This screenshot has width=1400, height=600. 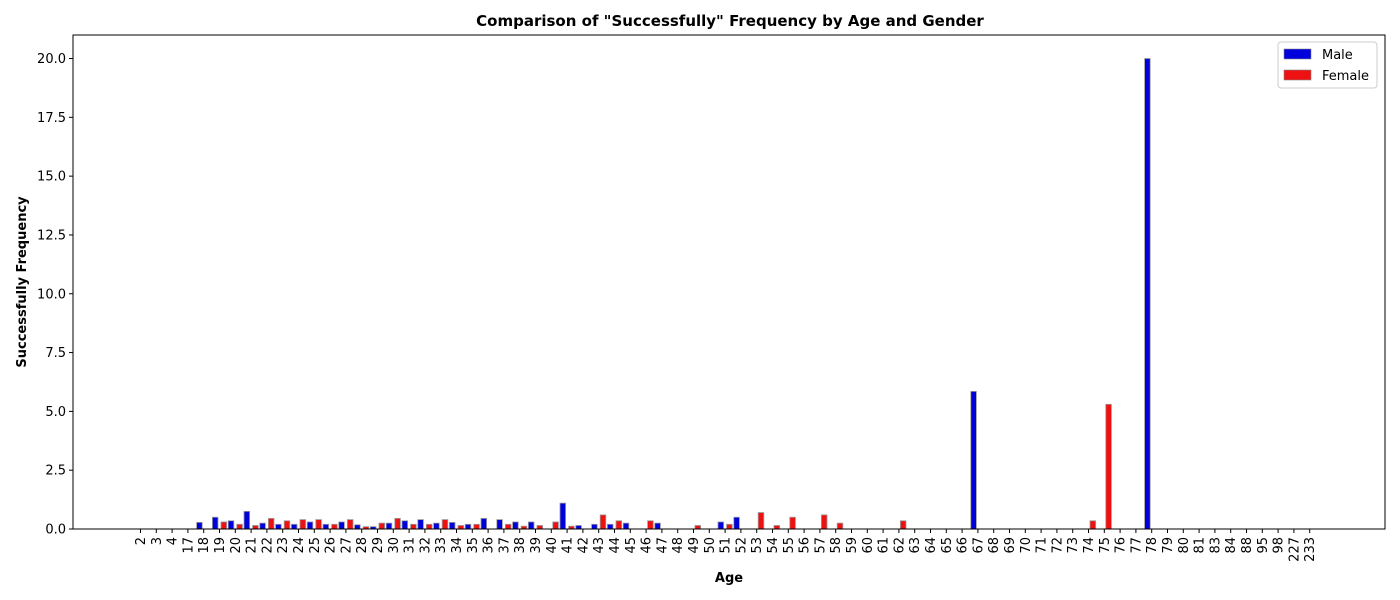 What do you see at coordinates (615, 545) in the screenshot?
I see `x-tick-label: 44` at bounding box center [615, 545].